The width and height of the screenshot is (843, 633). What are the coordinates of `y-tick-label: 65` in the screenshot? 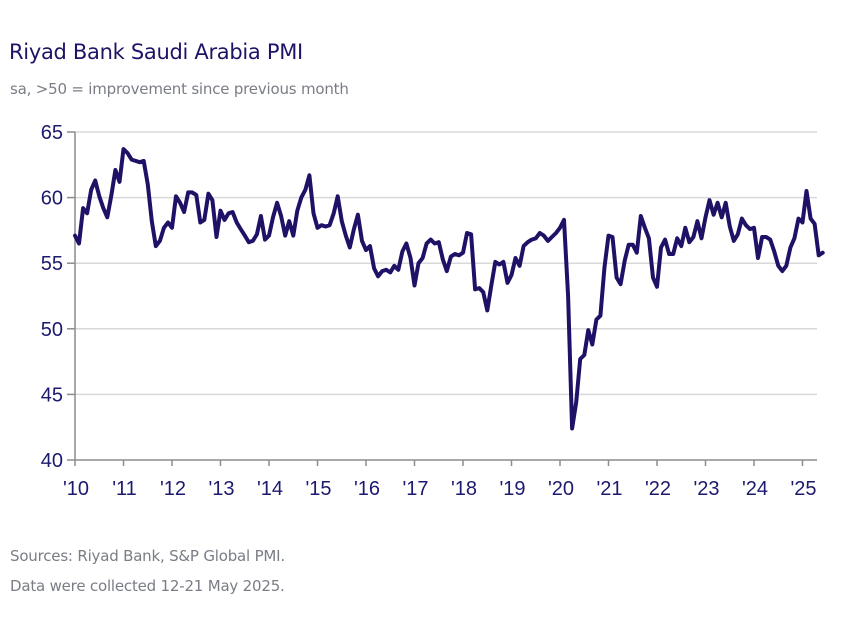 It's located at (52, 133).